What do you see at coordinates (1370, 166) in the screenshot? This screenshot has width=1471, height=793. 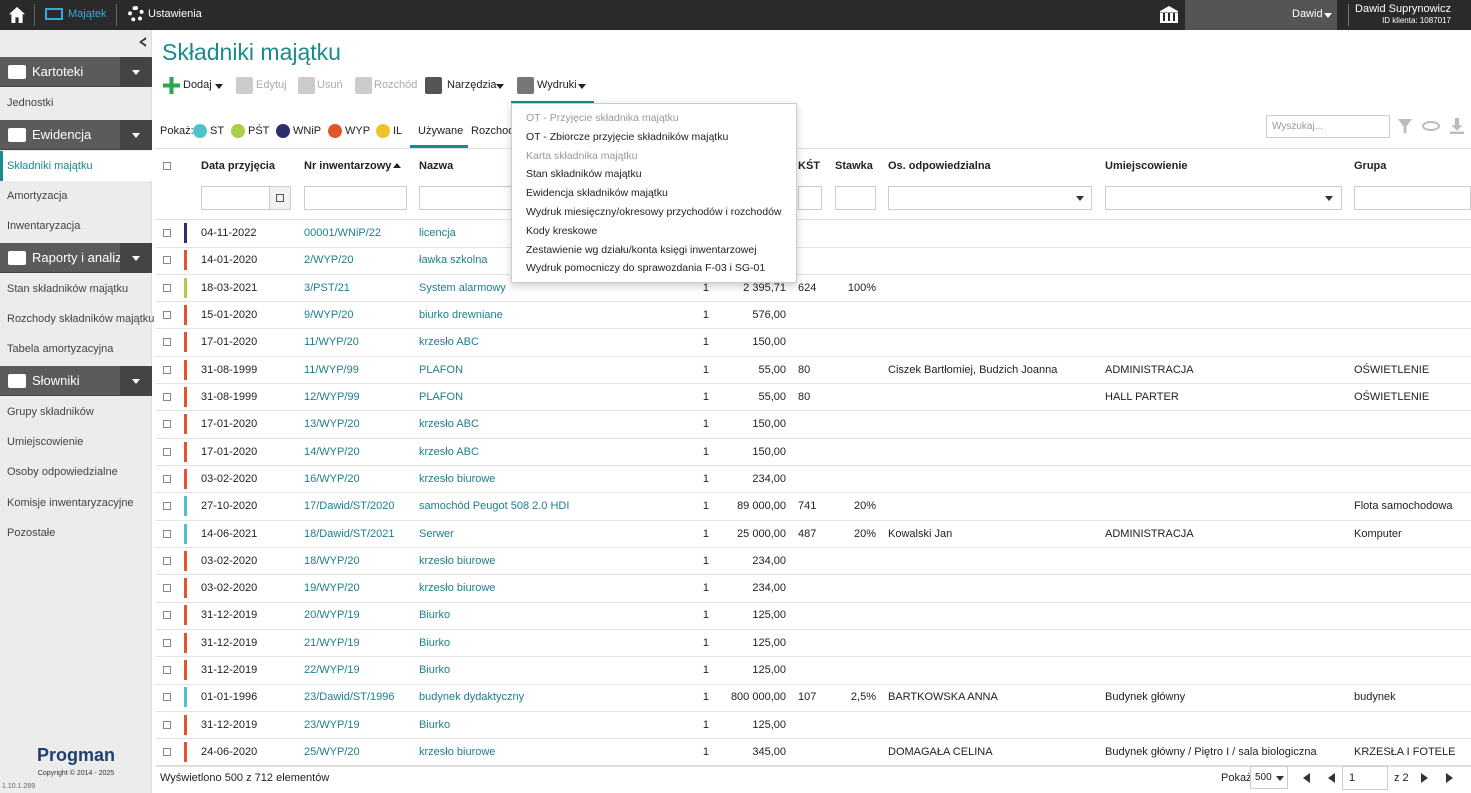 I see `column-header: Grupa` at bounding box center [1370, 166].